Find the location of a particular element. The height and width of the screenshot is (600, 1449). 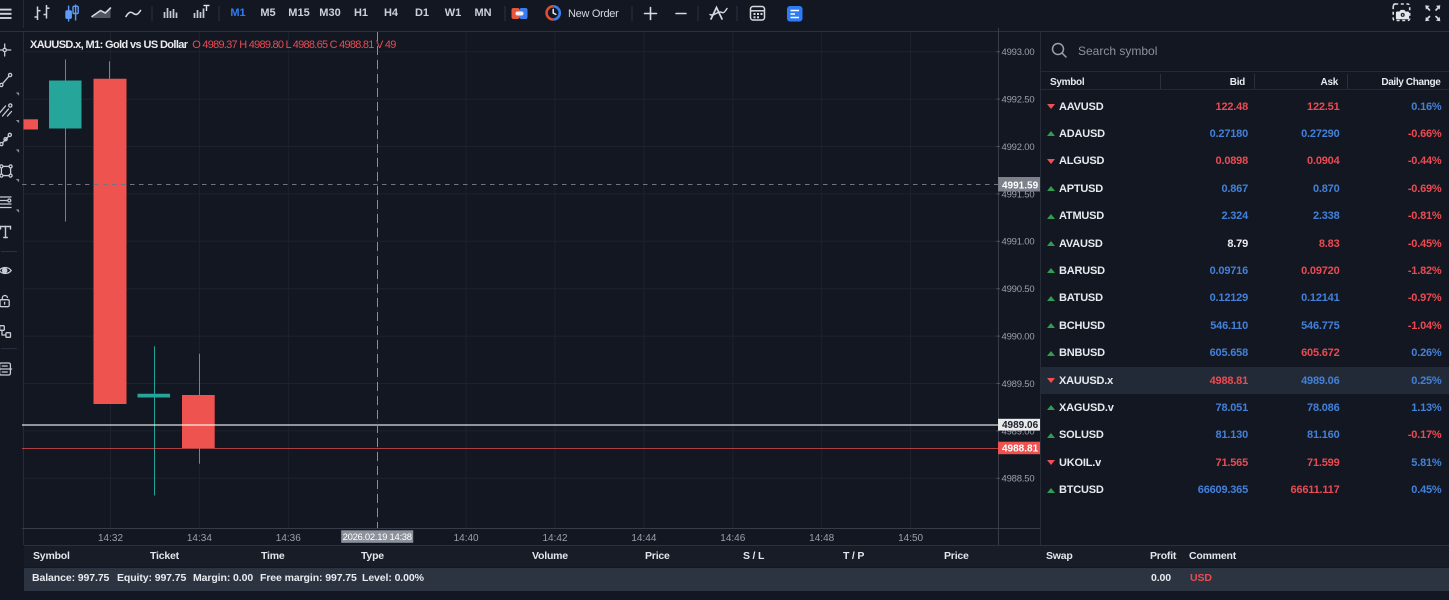

svg-text: 4990.00 is located at coordinates (1018, 337).